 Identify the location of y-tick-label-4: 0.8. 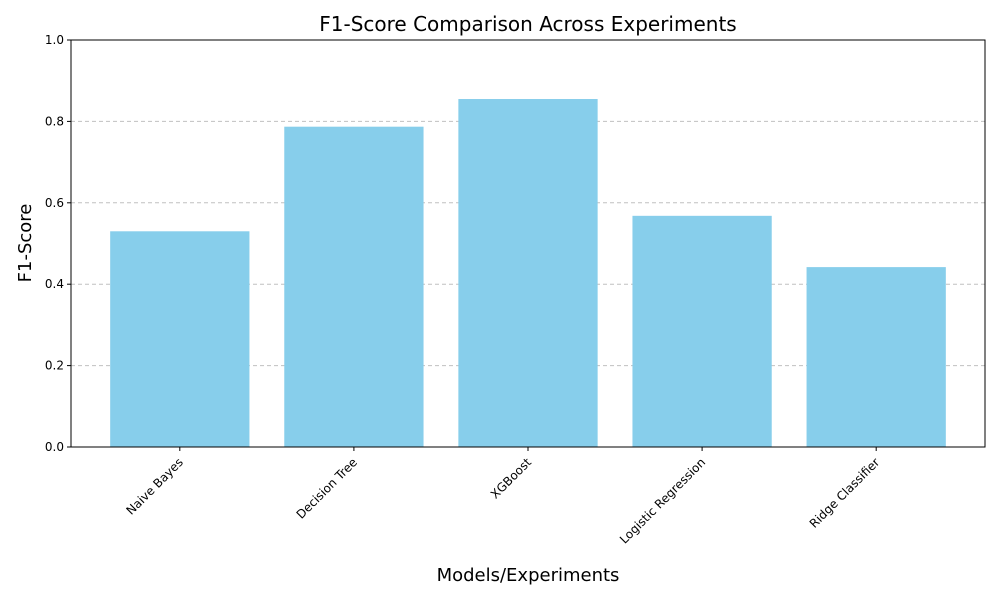
(54, 121).